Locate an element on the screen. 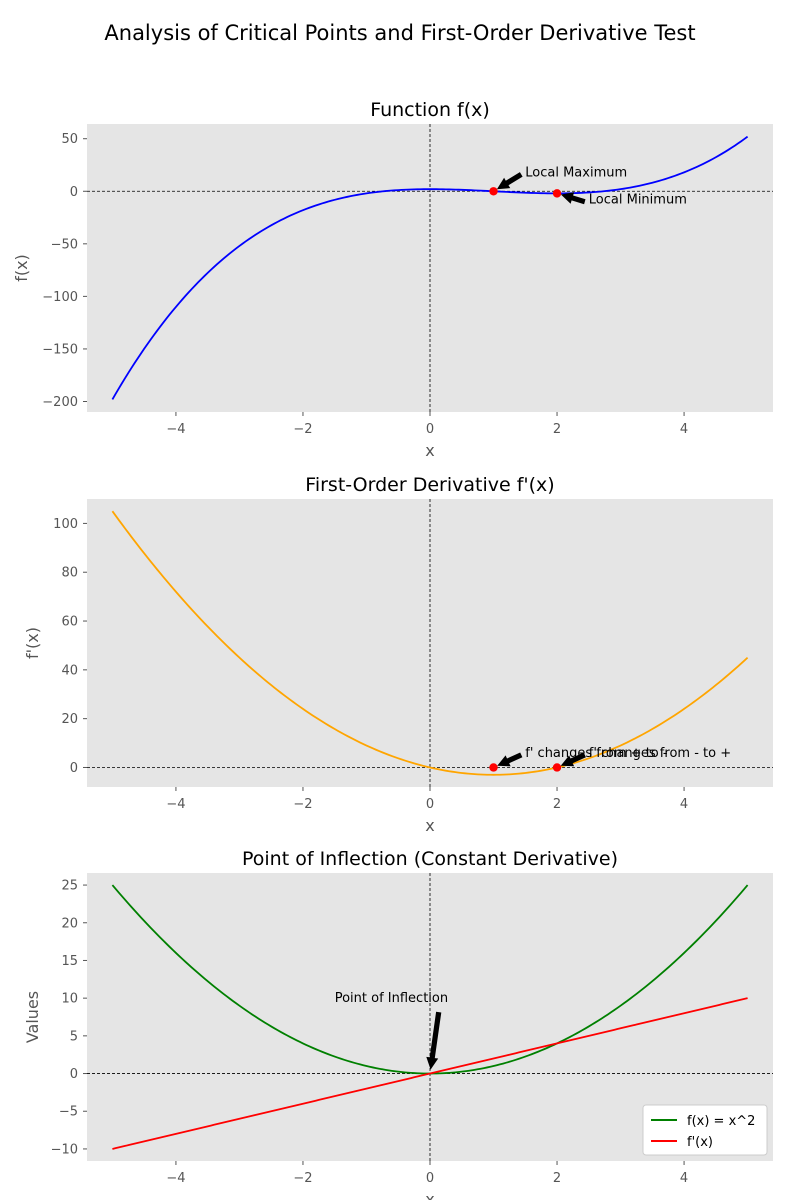  y-axis-label: Values is located at coordinates (32, 1017).